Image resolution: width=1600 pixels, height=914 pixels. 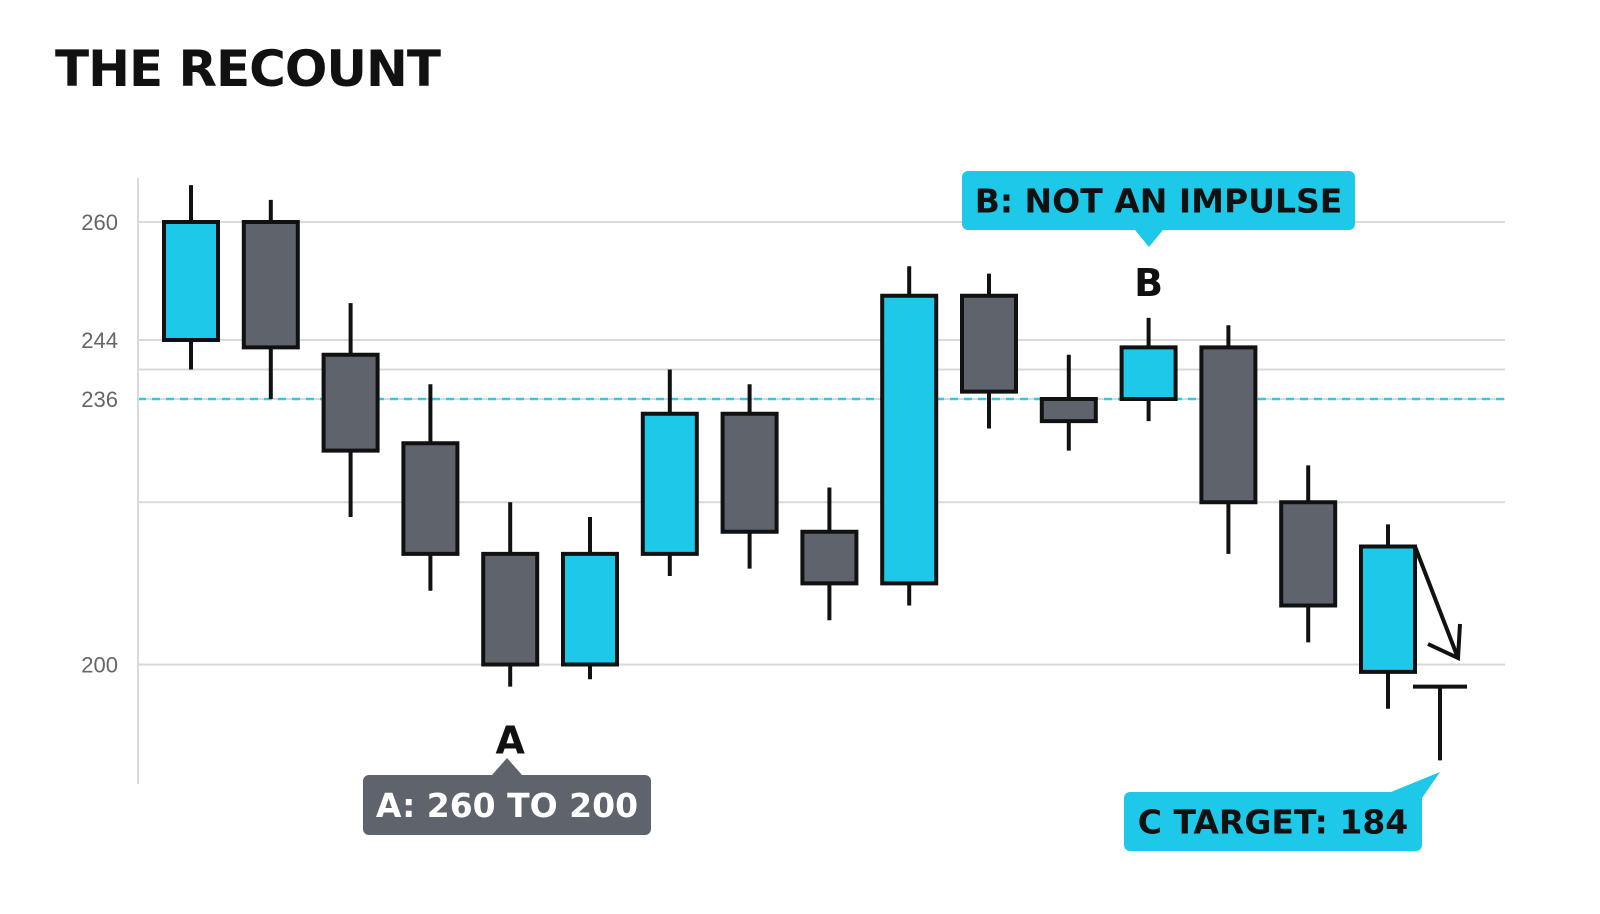 I want to click on callout-b-box, so click(x=1158, y=200).